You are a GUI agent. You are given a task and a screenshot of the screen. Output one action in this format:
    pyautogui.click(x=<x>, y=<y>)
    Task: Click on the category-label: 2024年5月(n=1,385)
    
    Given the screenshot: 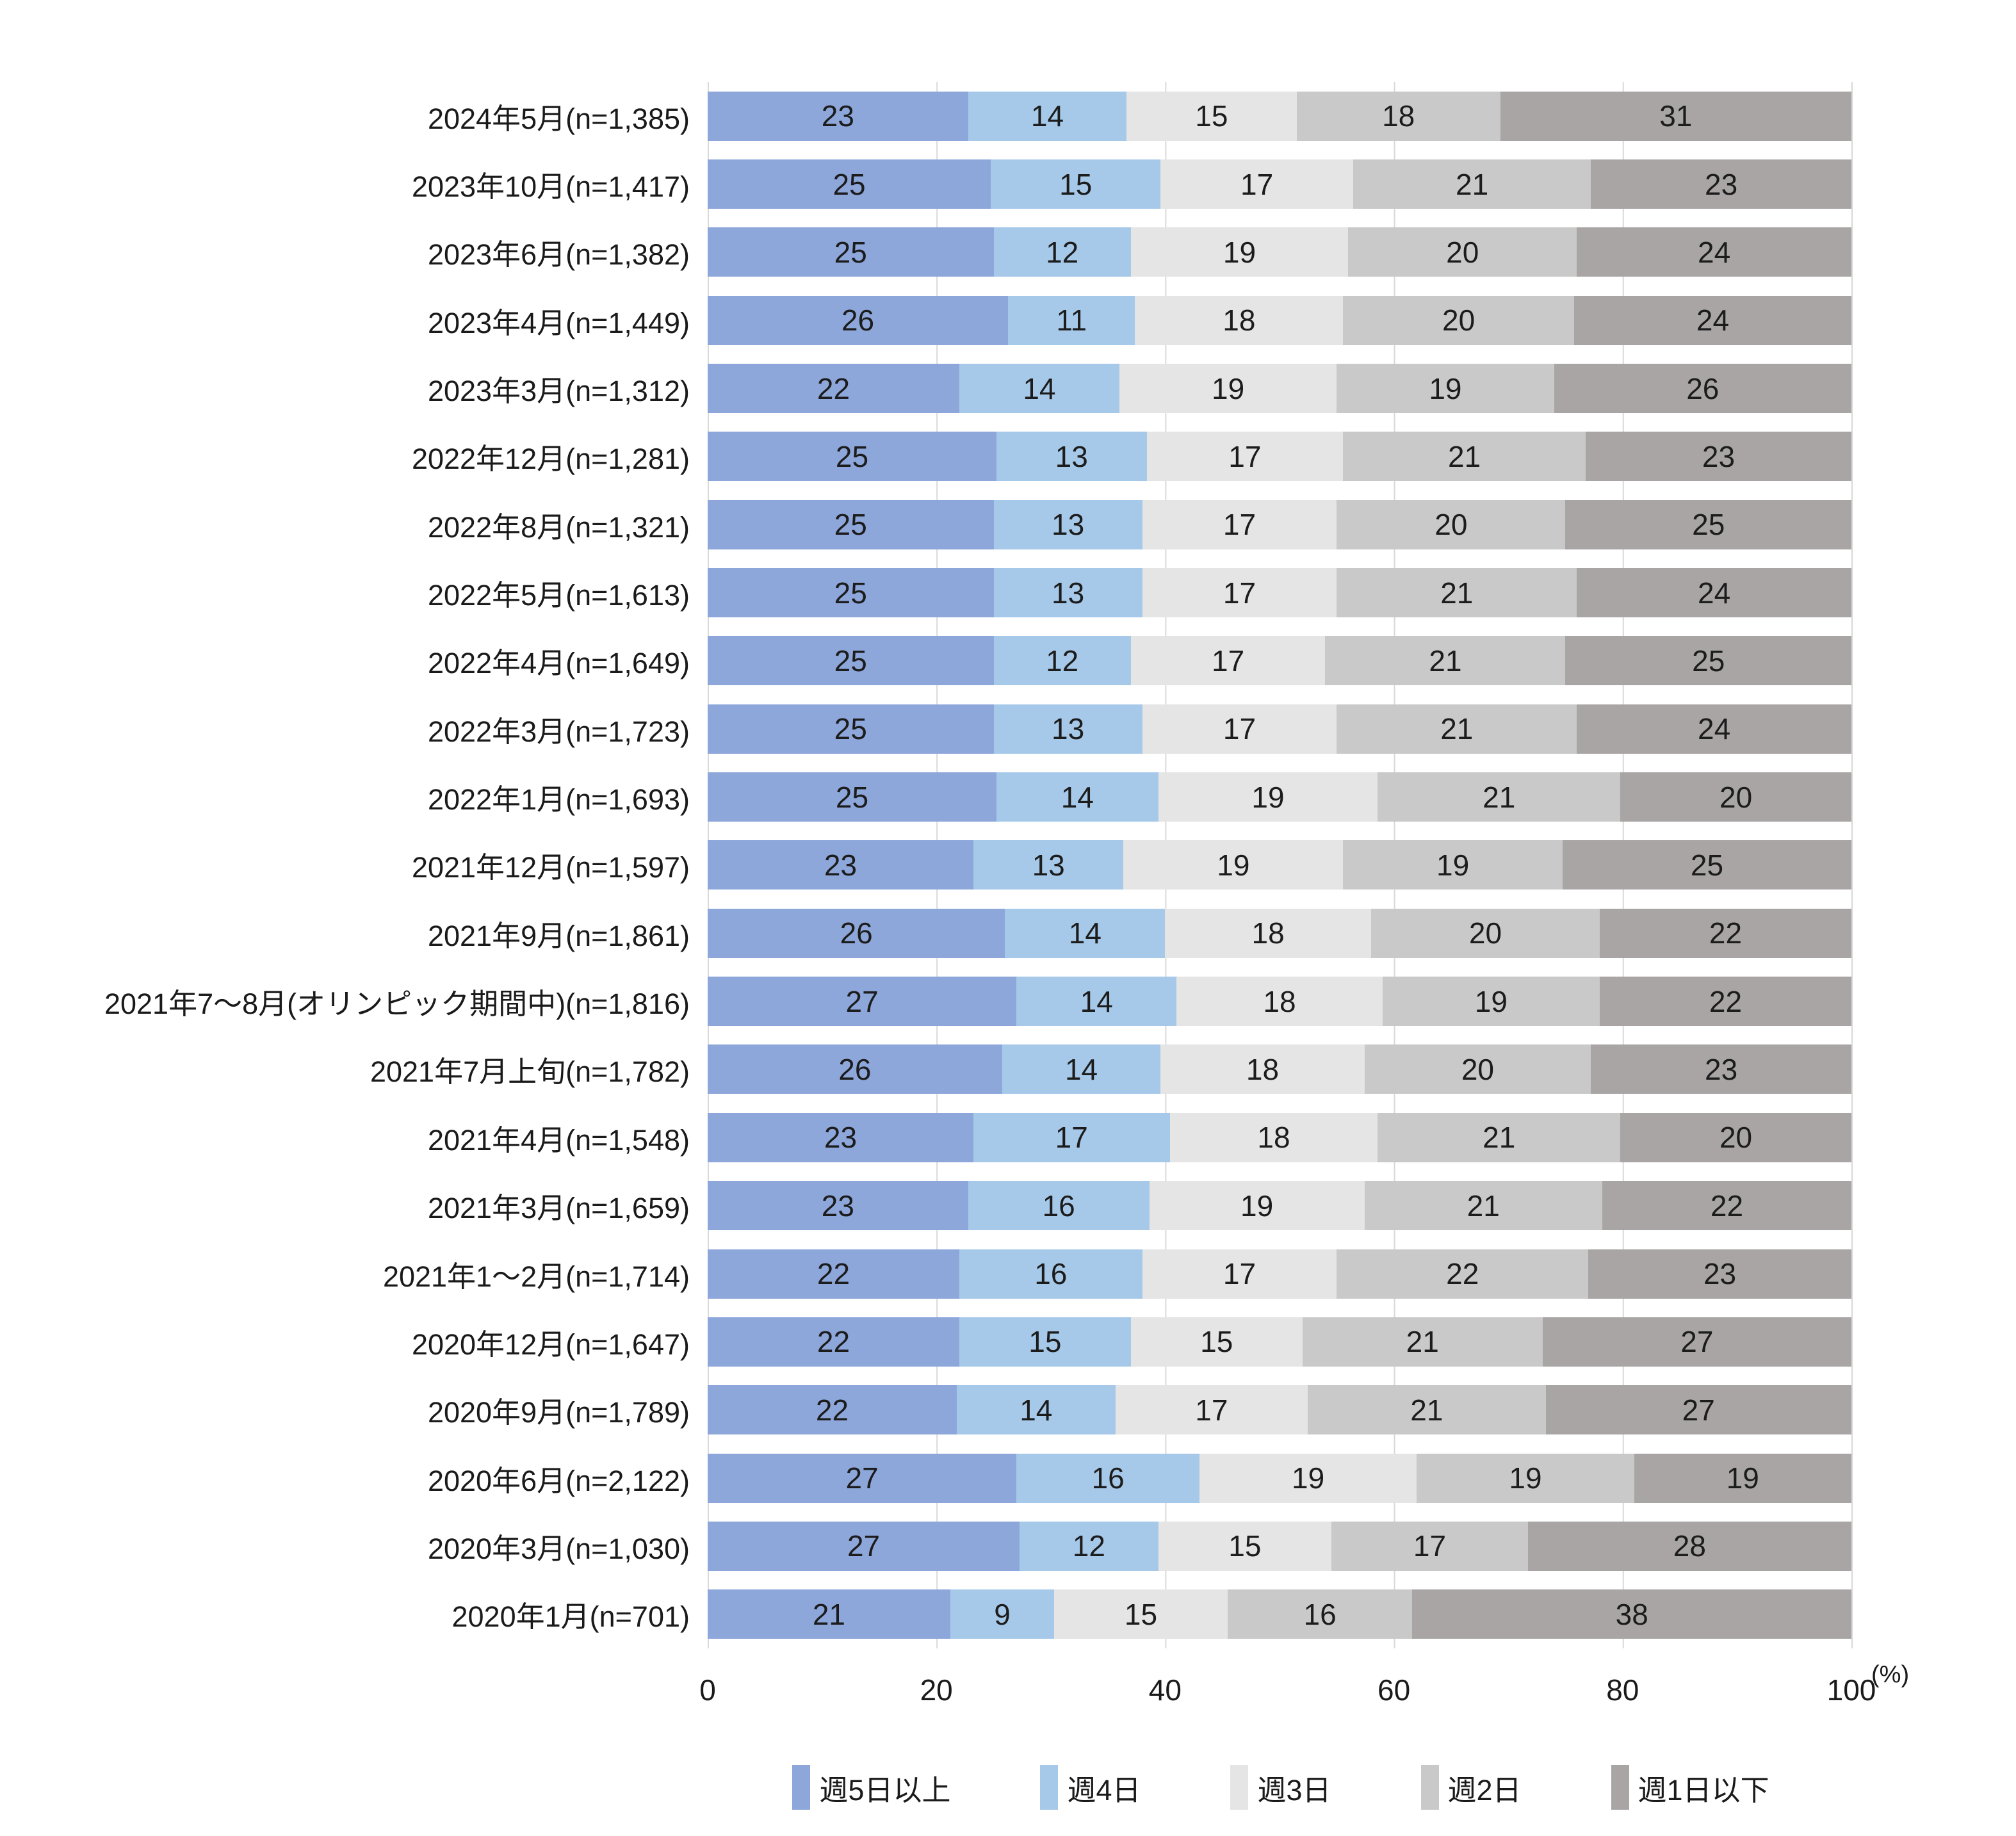 What is the action you would take?
    pyautogui.click(x=558, y=119)
    